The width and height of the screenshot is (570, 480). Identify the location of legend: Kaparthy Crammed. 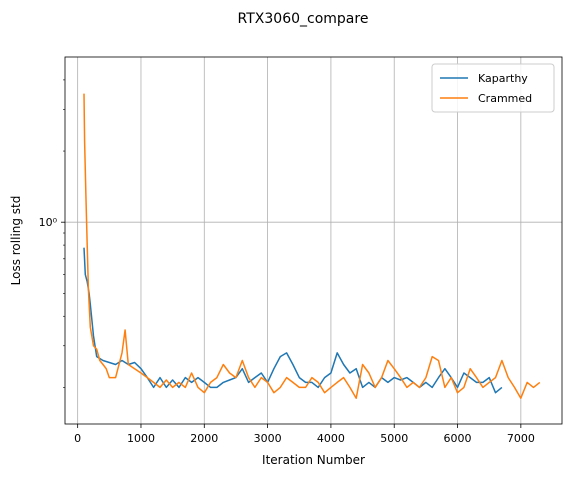
(493, 88).